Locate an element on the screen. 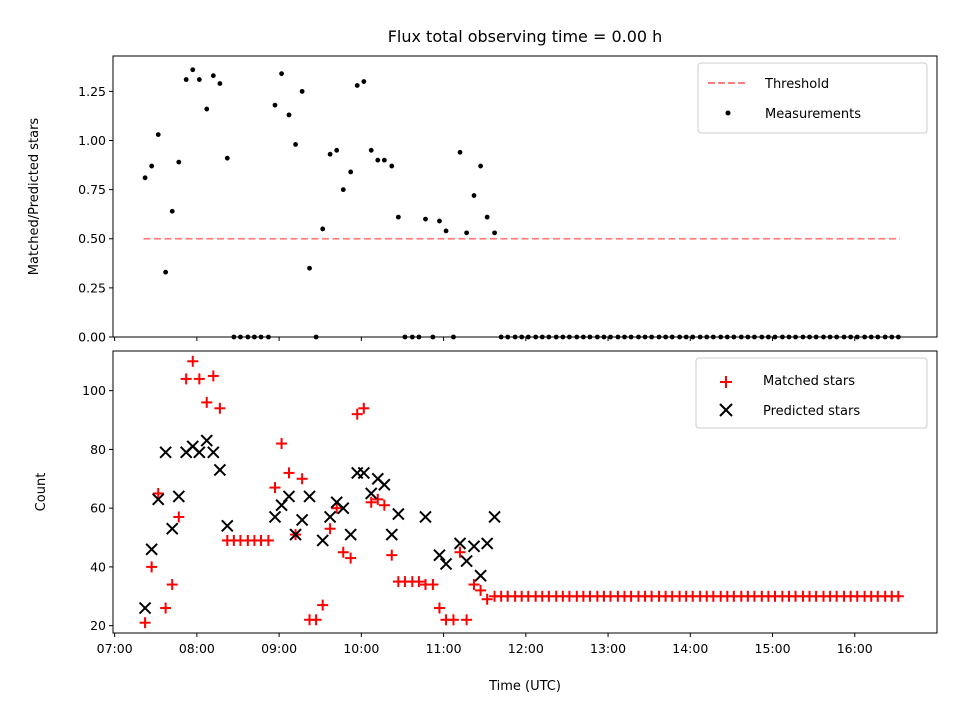 This screenshot has height=720, width=960. x-tick-label: 11:00 is located at coordinates (444, 648).